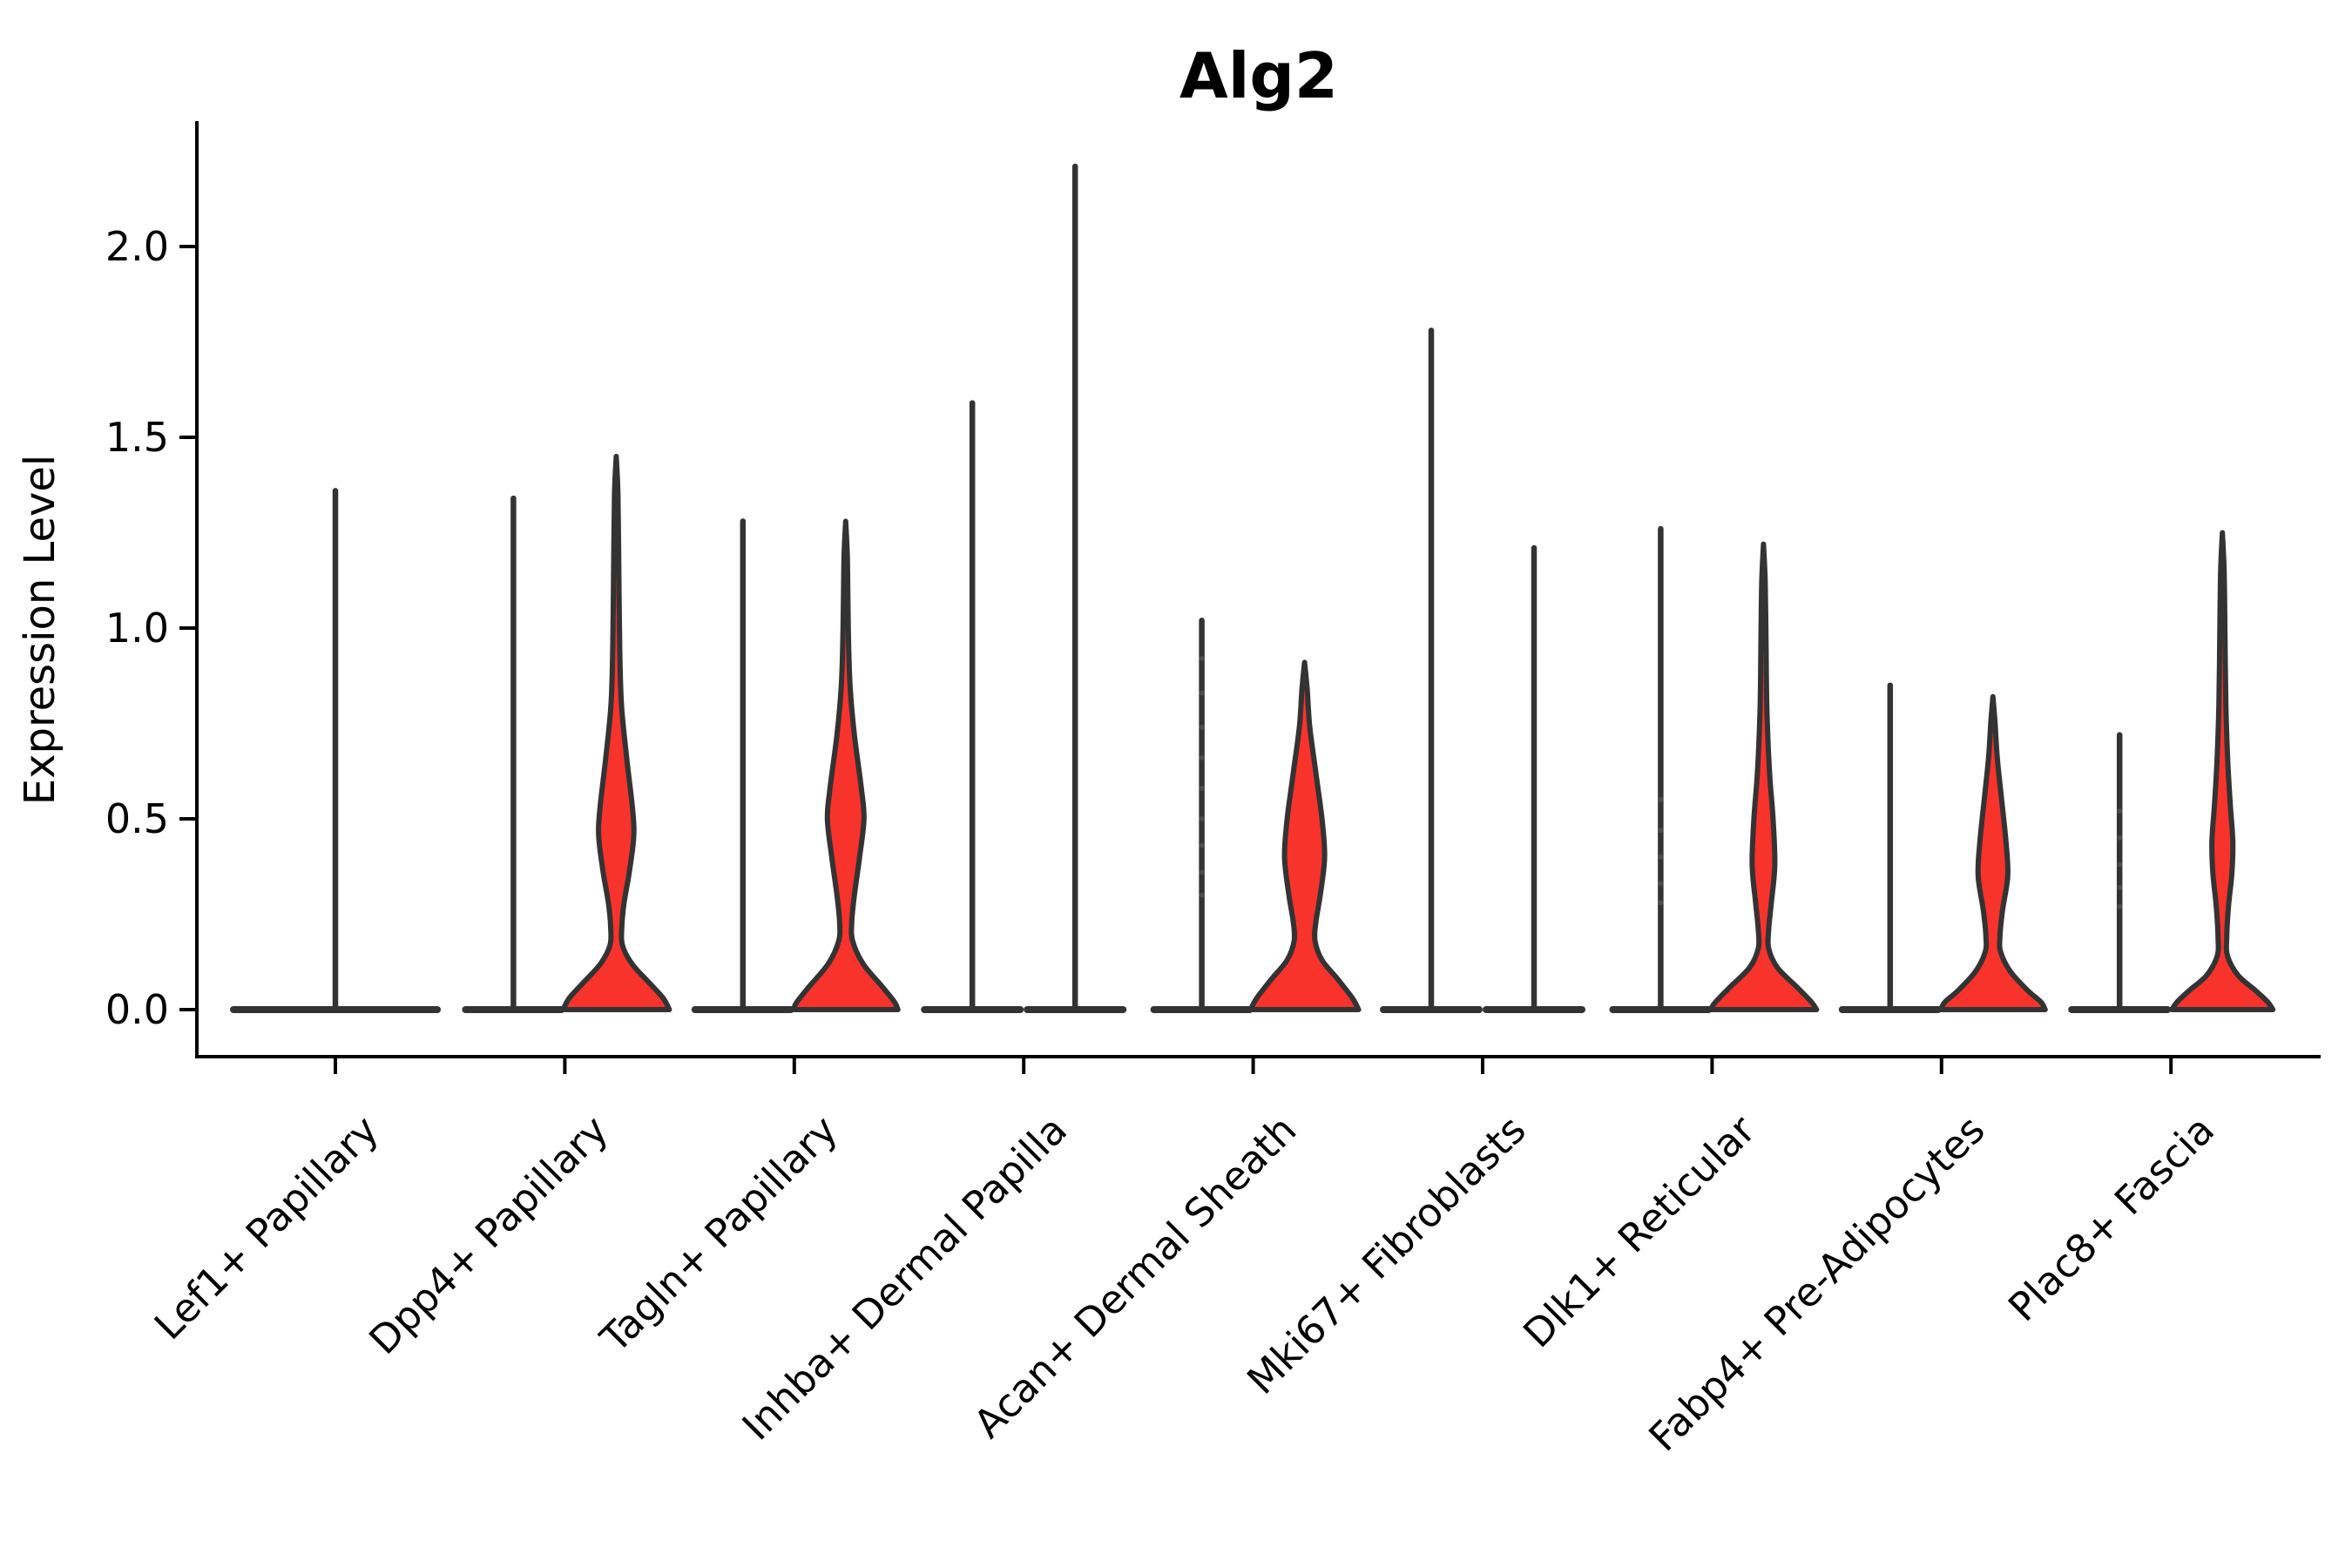 This screenshot has height=1568, width=2352. I want to click on x-tick-label: Tagln+ Papillary, so click(718, 1234).